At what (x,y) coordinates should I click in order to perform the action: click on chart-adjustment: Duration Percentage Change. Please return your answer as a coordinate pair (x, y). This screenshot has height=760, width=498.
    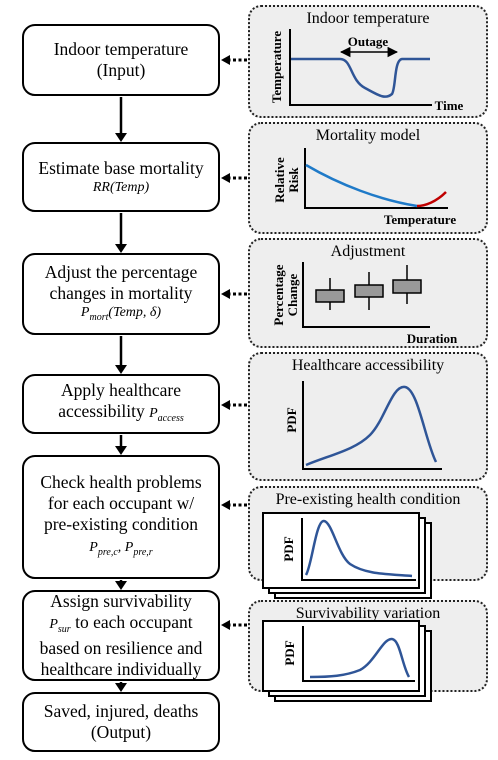
    Looking at the image, I should click on (364, 304).